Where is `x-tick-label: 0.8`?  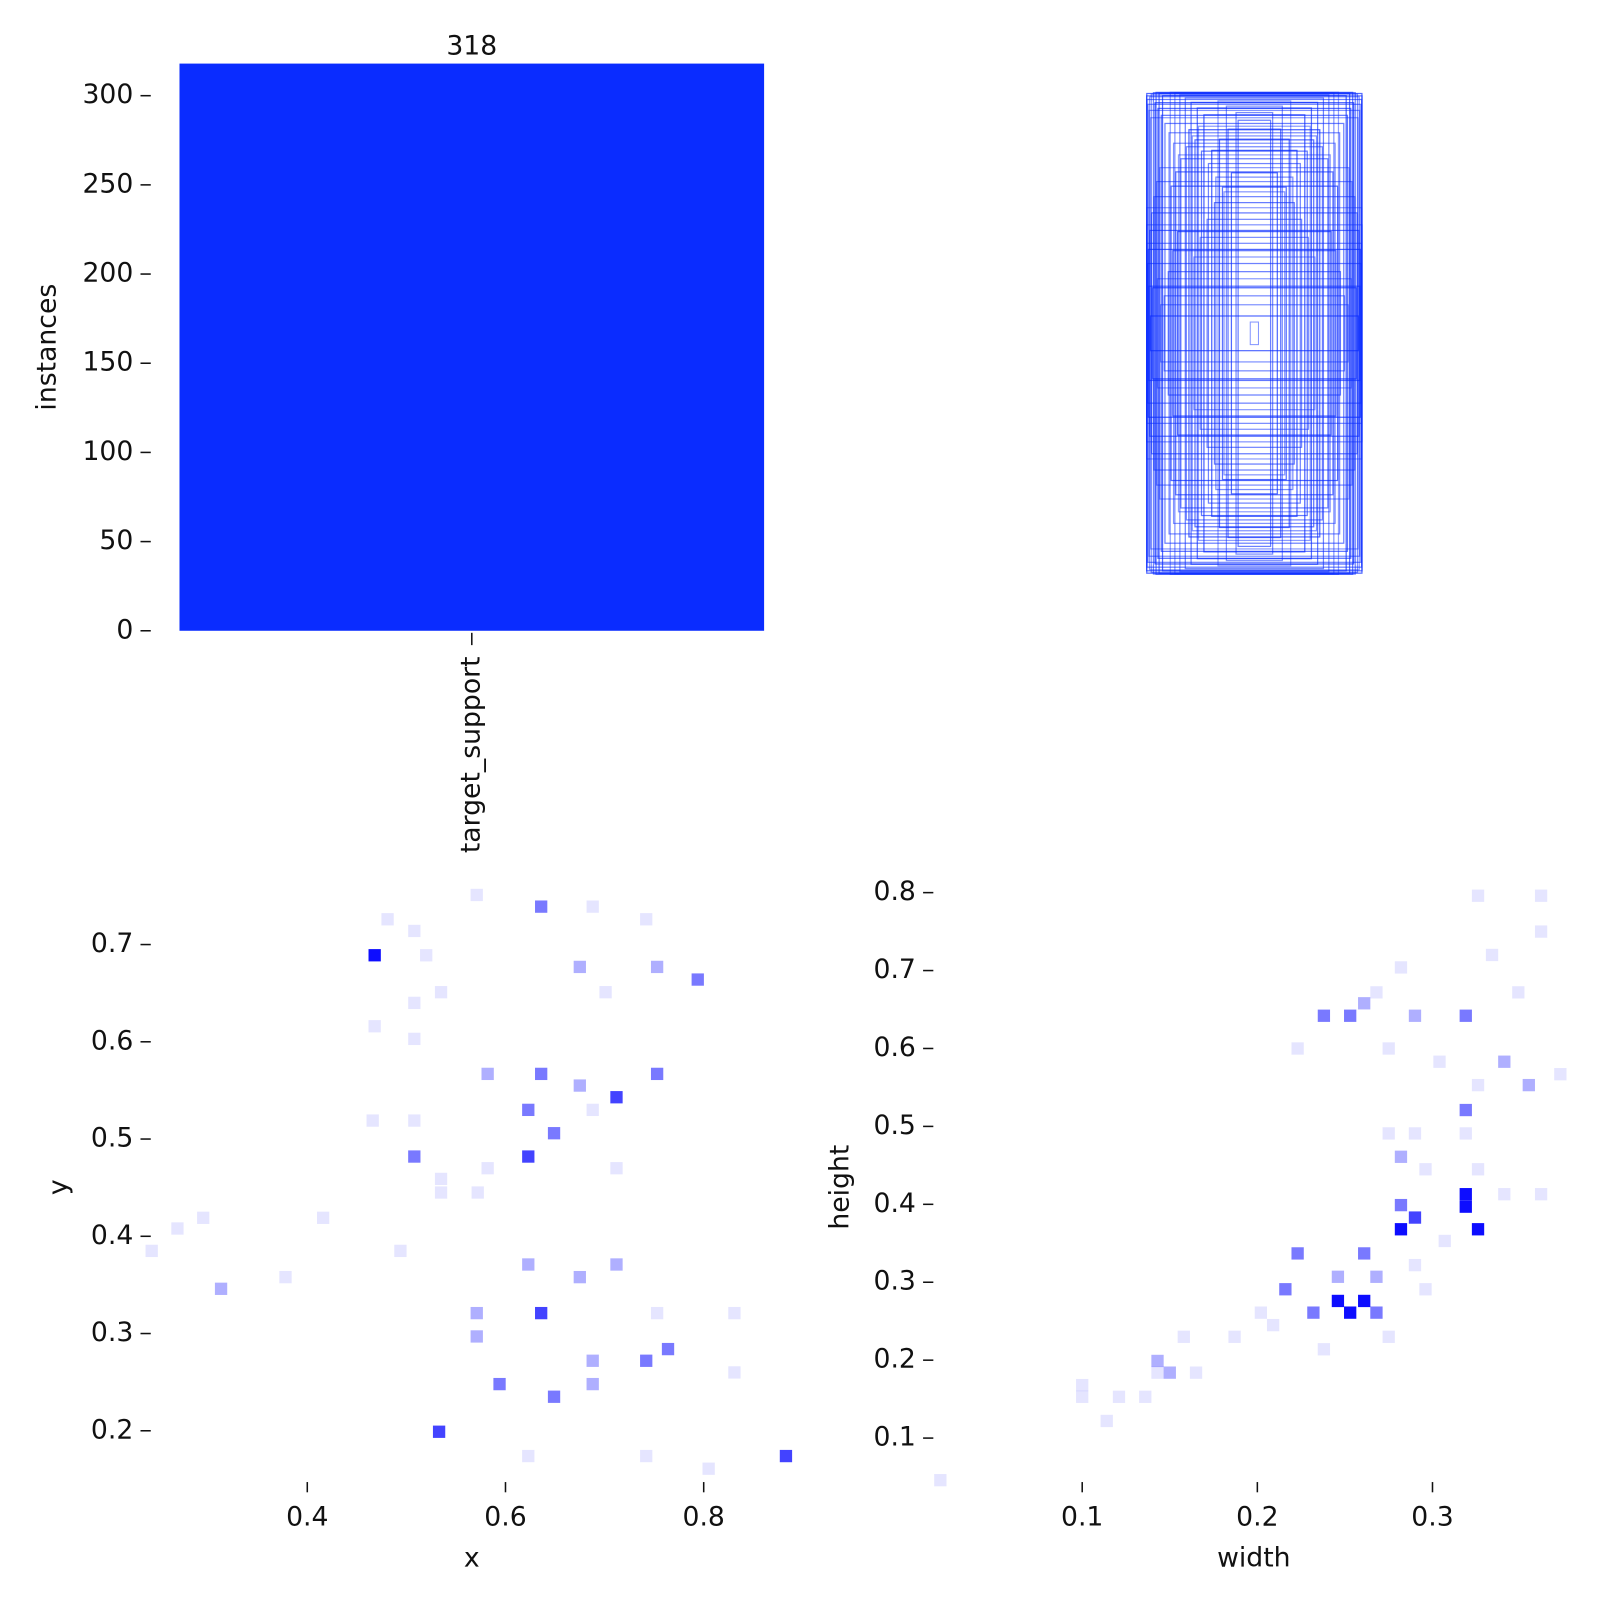 x-tick-label: 0.8 is located at coordinates (703, 1516).